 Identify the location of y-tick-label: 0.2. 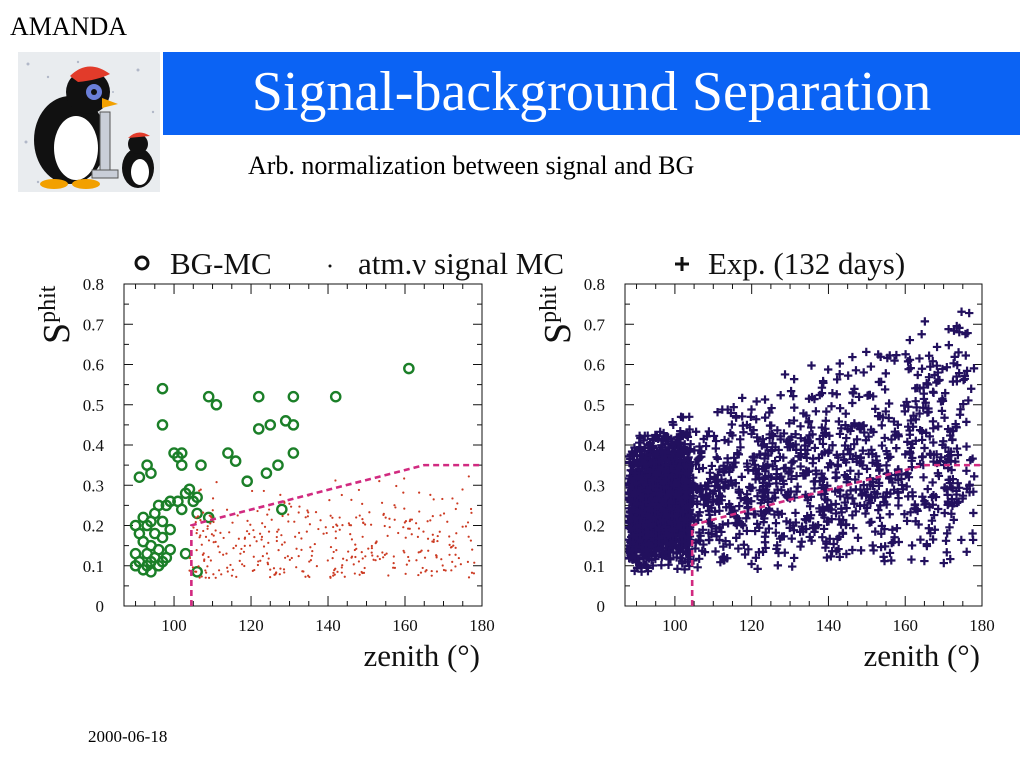
(93, 526).